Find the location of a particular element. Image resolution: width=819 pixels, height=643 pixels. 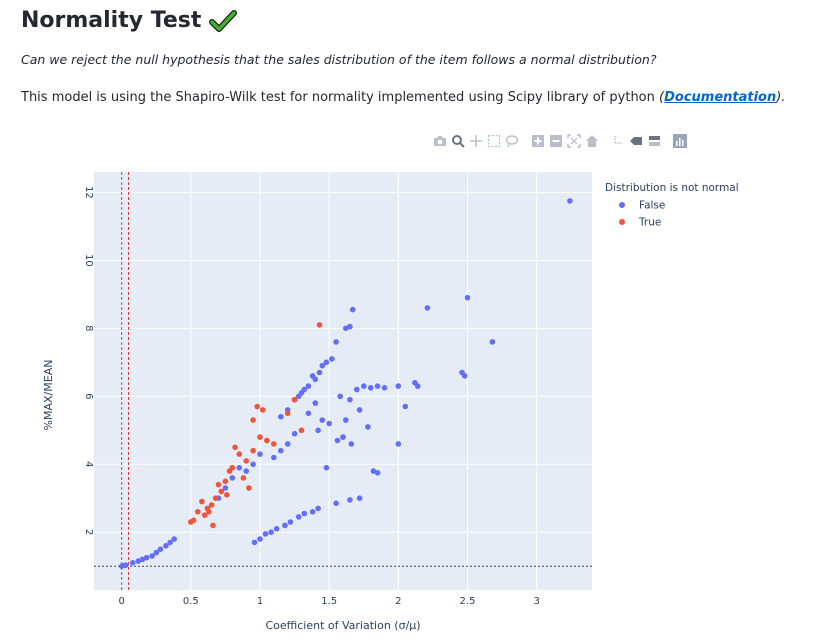

hover-closest-icon is located at coordinates (636, 141).